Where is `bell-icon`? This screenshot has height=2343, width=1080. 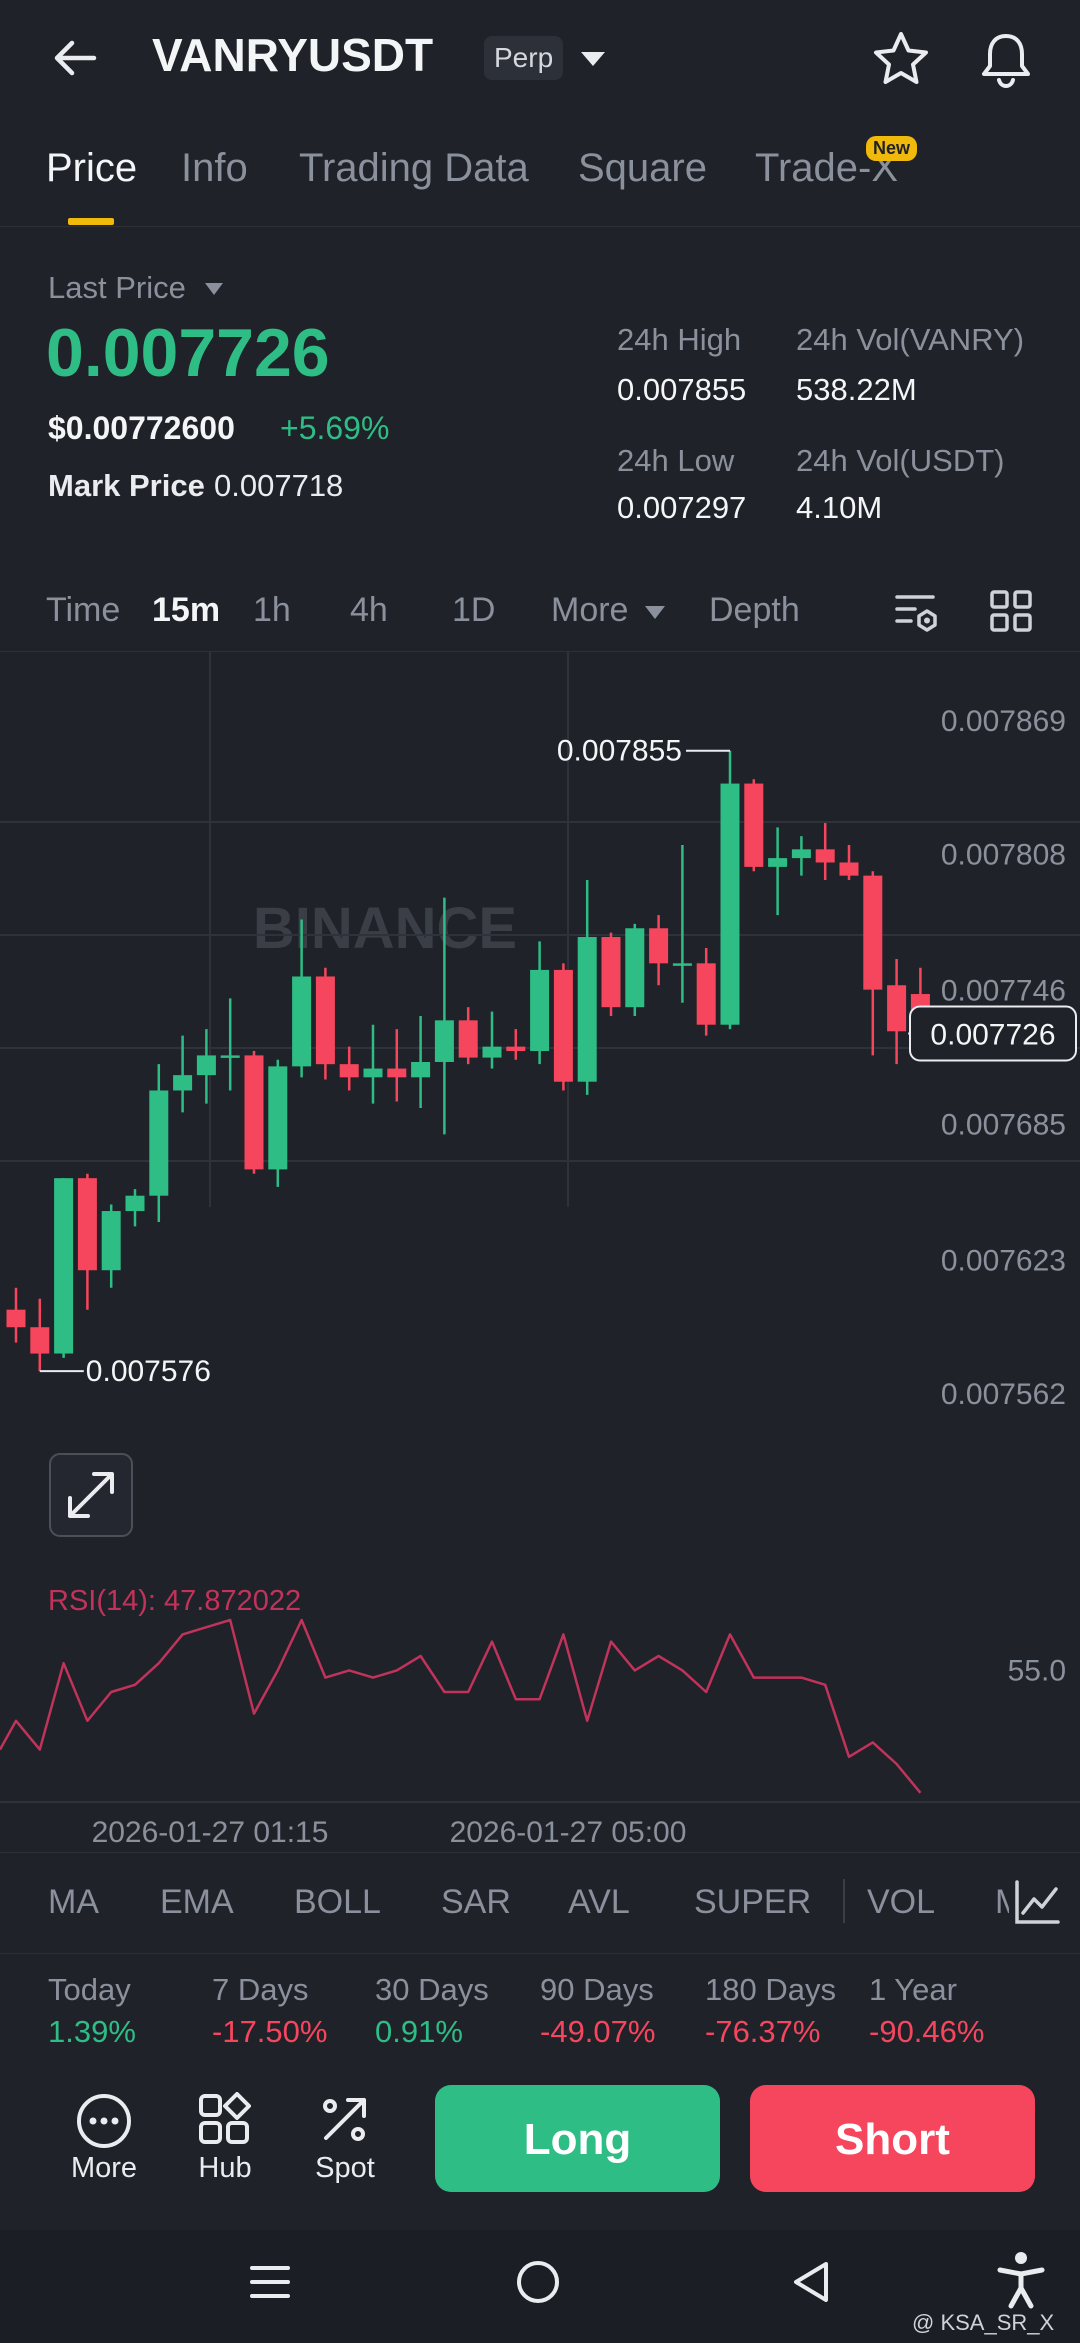 bell-icon is located at coordinates (1006, 59).